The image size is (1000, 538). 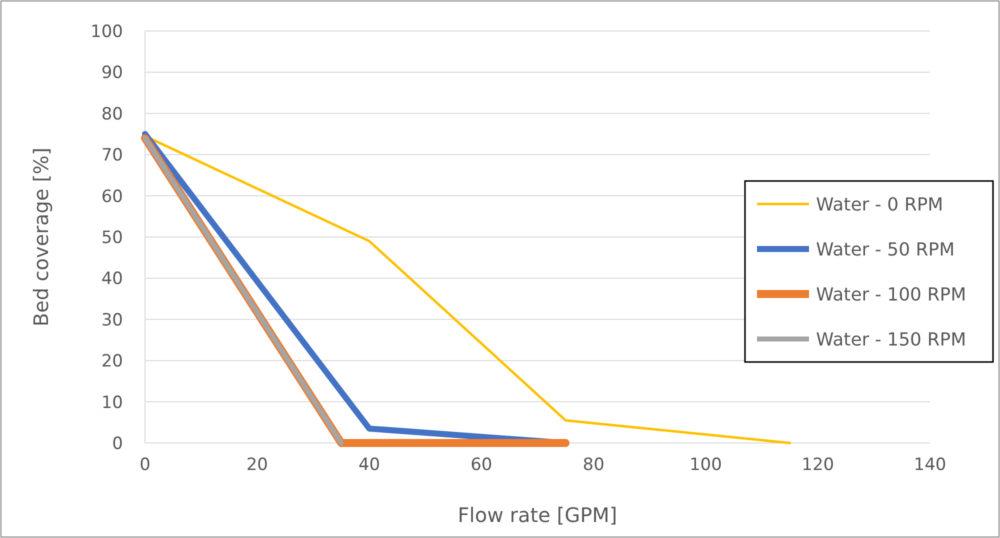 What do you see at coordinates (369, 465) in the screenshot?
I see `x-tick-label: 40` at bounding box center [369, 465].